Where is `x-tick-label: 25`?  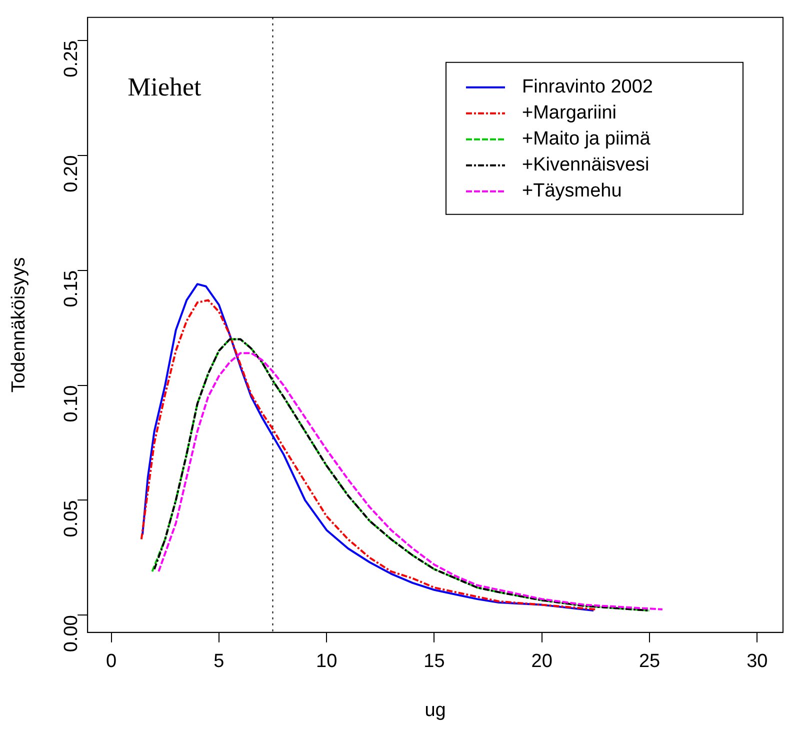 x-tick-label: 25 is located at coordinates (649, 661).